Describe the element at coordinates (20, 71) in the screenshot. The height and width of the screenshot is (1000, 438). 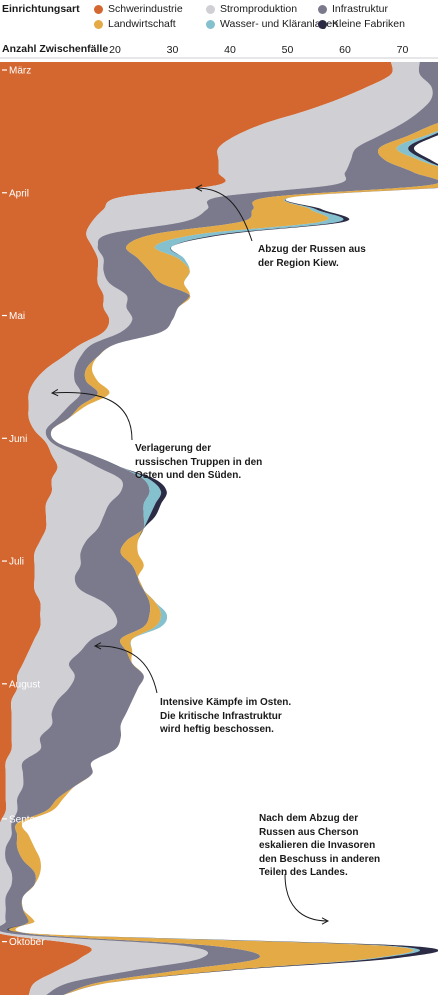
I see `month-label: März` at that location.